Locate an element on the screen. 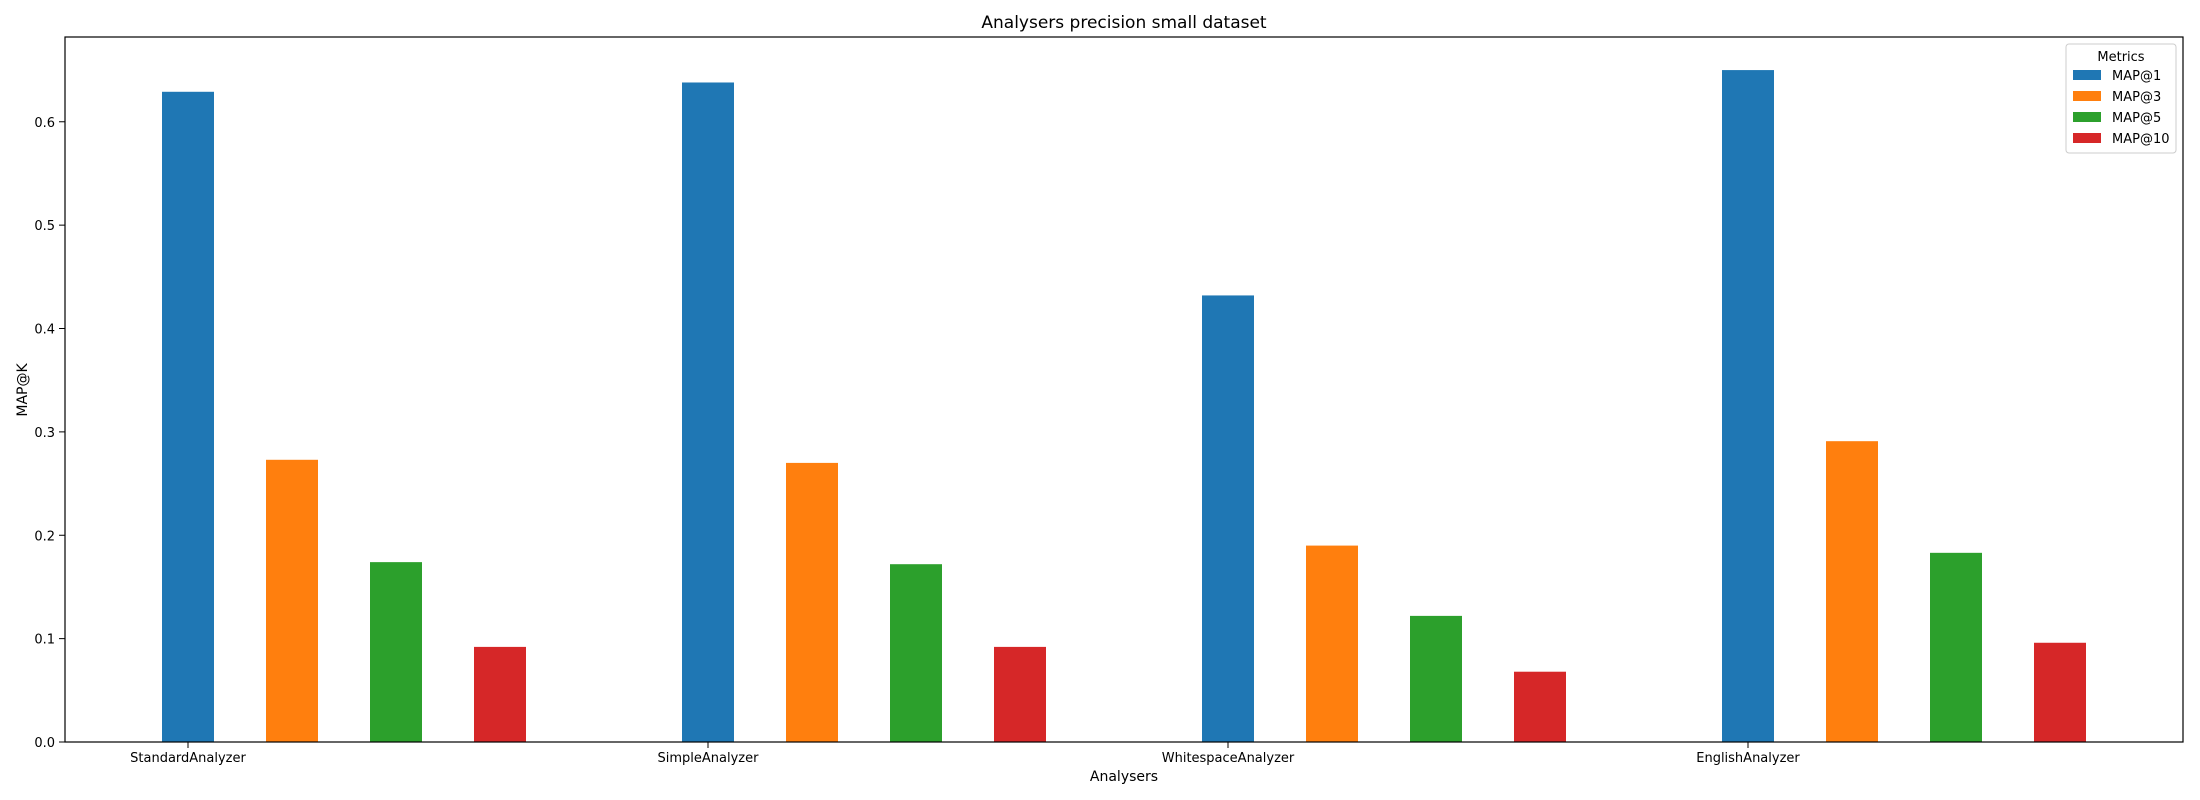 This screenshot has width=2200, height=800. x-tick-label: StandardAnalyzer is located at coordinates (188, 758).